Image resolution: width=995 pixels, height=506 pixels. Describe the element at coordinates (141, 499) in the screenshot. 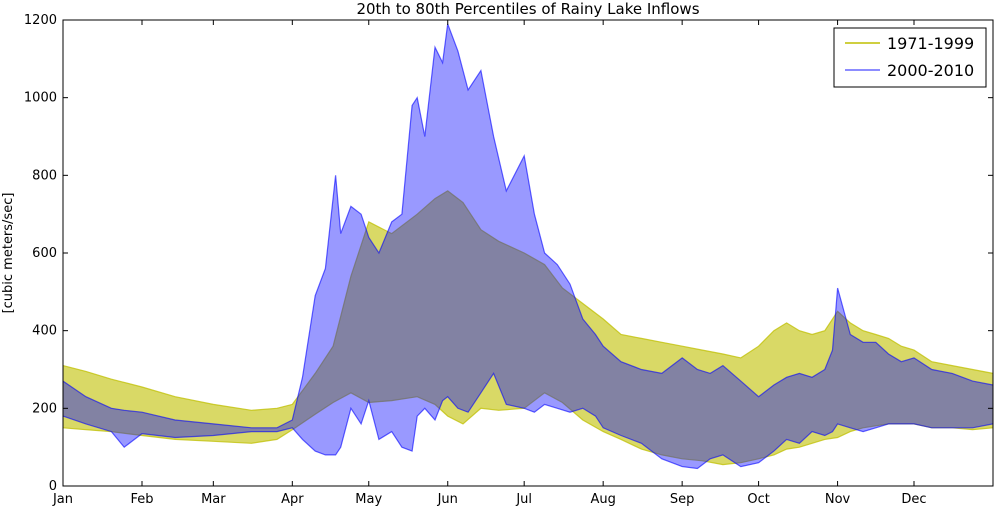

I see `x-tick-label-feb: Feb` at that location.